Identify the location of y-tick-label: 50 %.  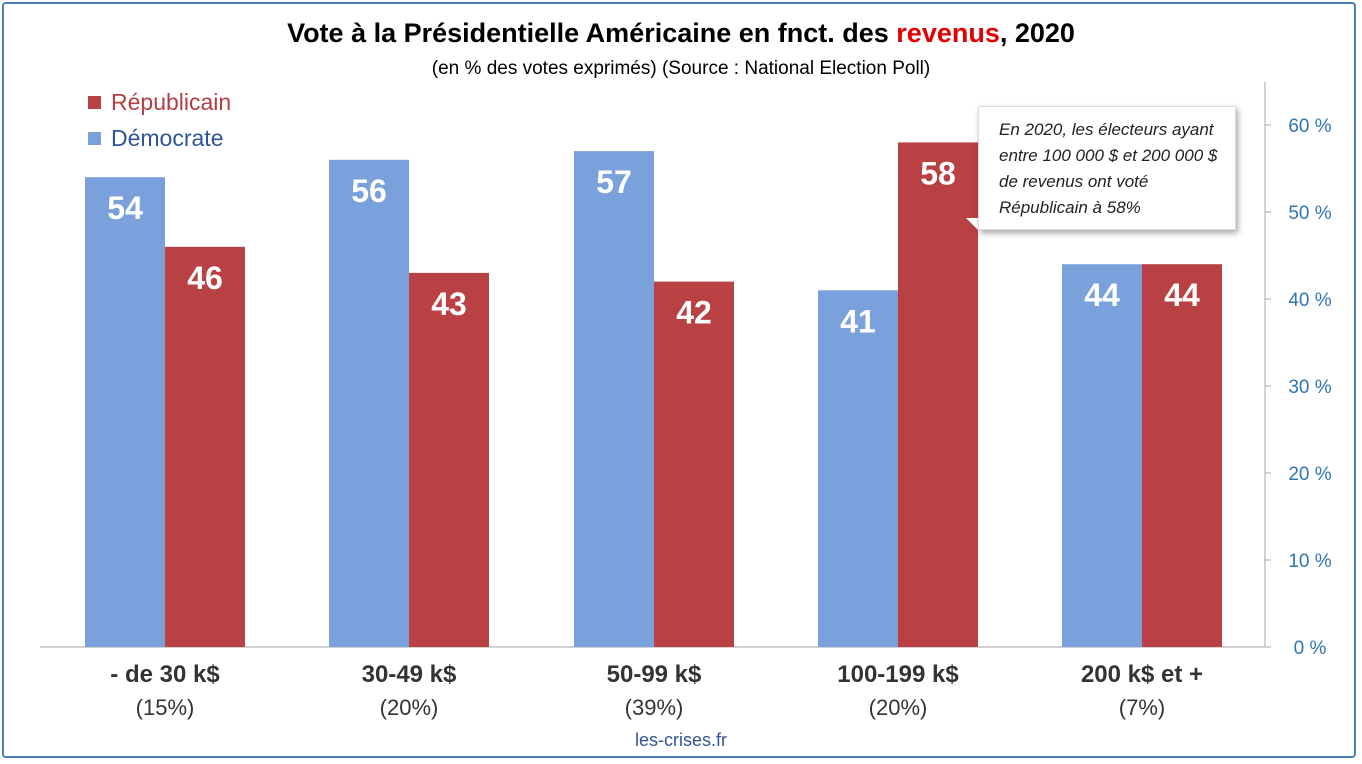
(1309, 213).